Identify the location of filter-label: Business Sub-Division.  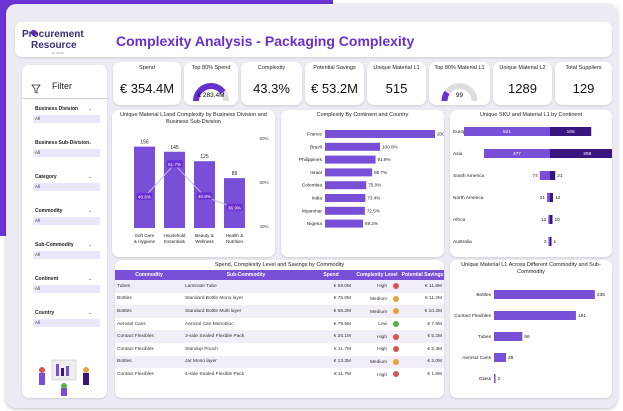
(62, 143).